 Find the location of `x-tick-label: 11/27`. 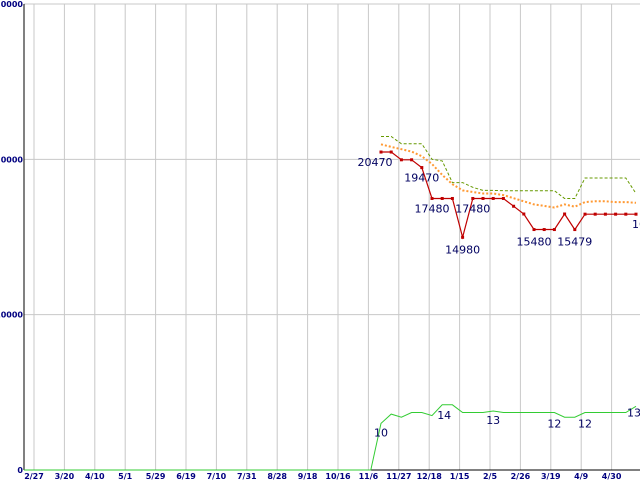

x-tick-label: 11/27 is located at coordinates (398, 476).